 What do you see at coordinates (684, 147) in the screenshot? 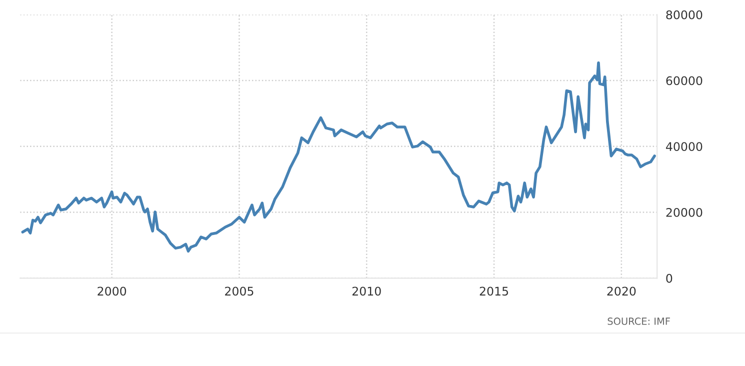
I see `y-tick-label: 40000` at bounding box center [684, 147].